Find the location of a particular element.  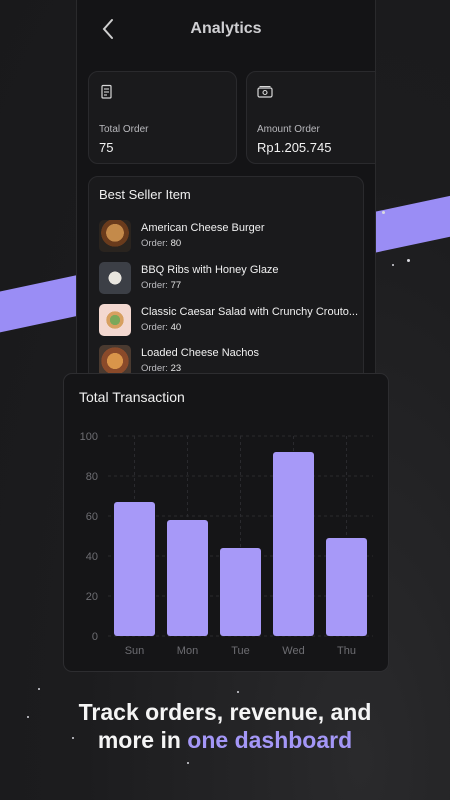

stat-value: Rp1.205.745 is located at coordinates (294, 147).